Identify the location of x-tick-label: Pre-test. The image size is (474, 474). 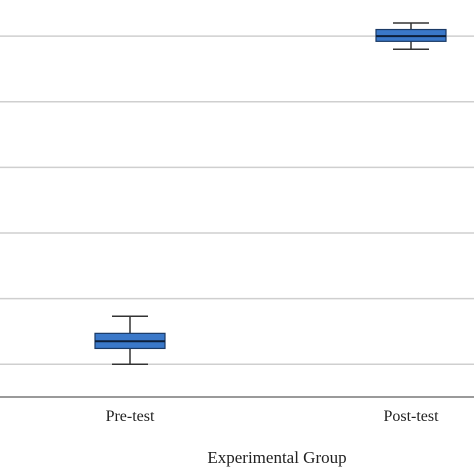
(130, 416).